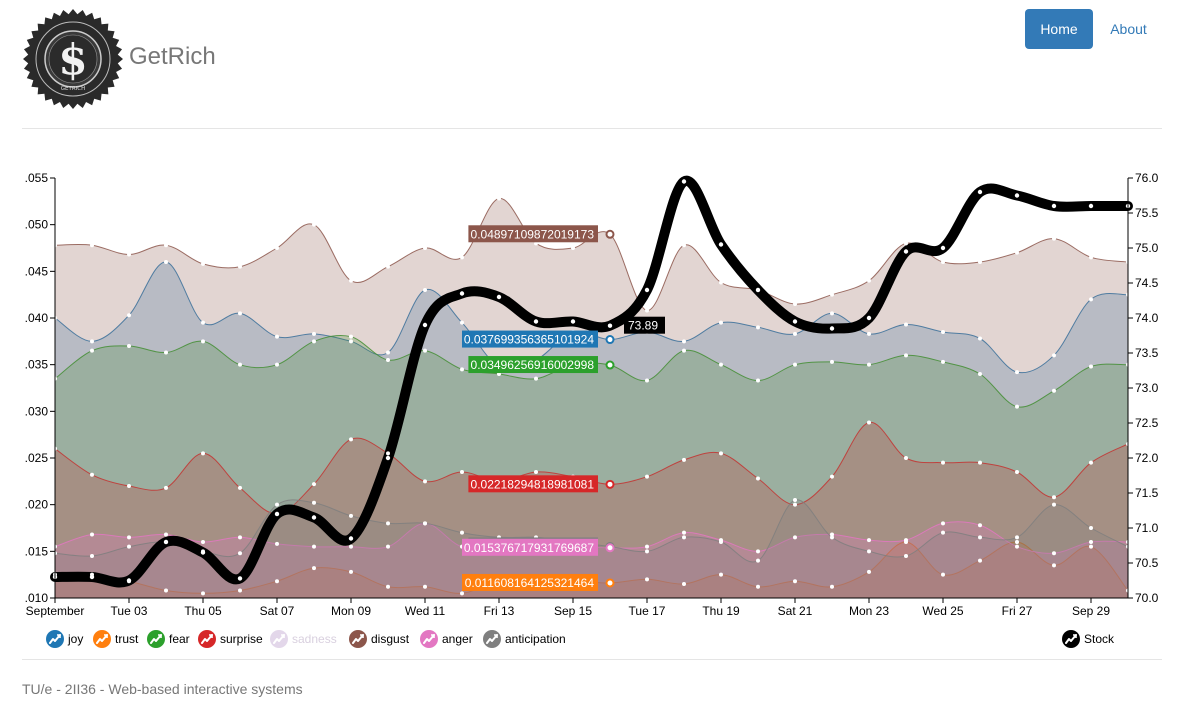 This screenshot has width=1199, height=705. I want to click on brand-name: GetRich, so click(172, 56).